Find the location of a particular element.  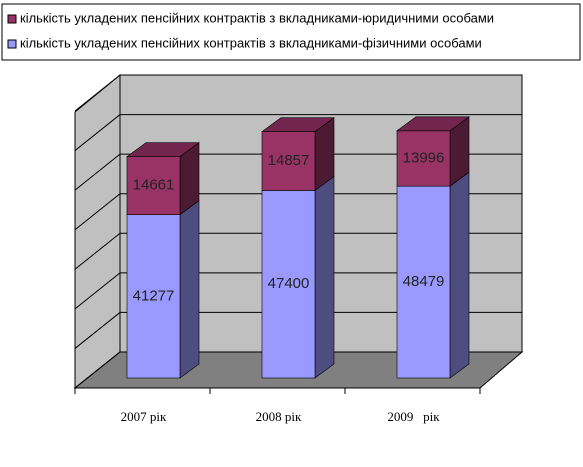

x-tick-label: 2007 рік is located at coordinates (144, 416).